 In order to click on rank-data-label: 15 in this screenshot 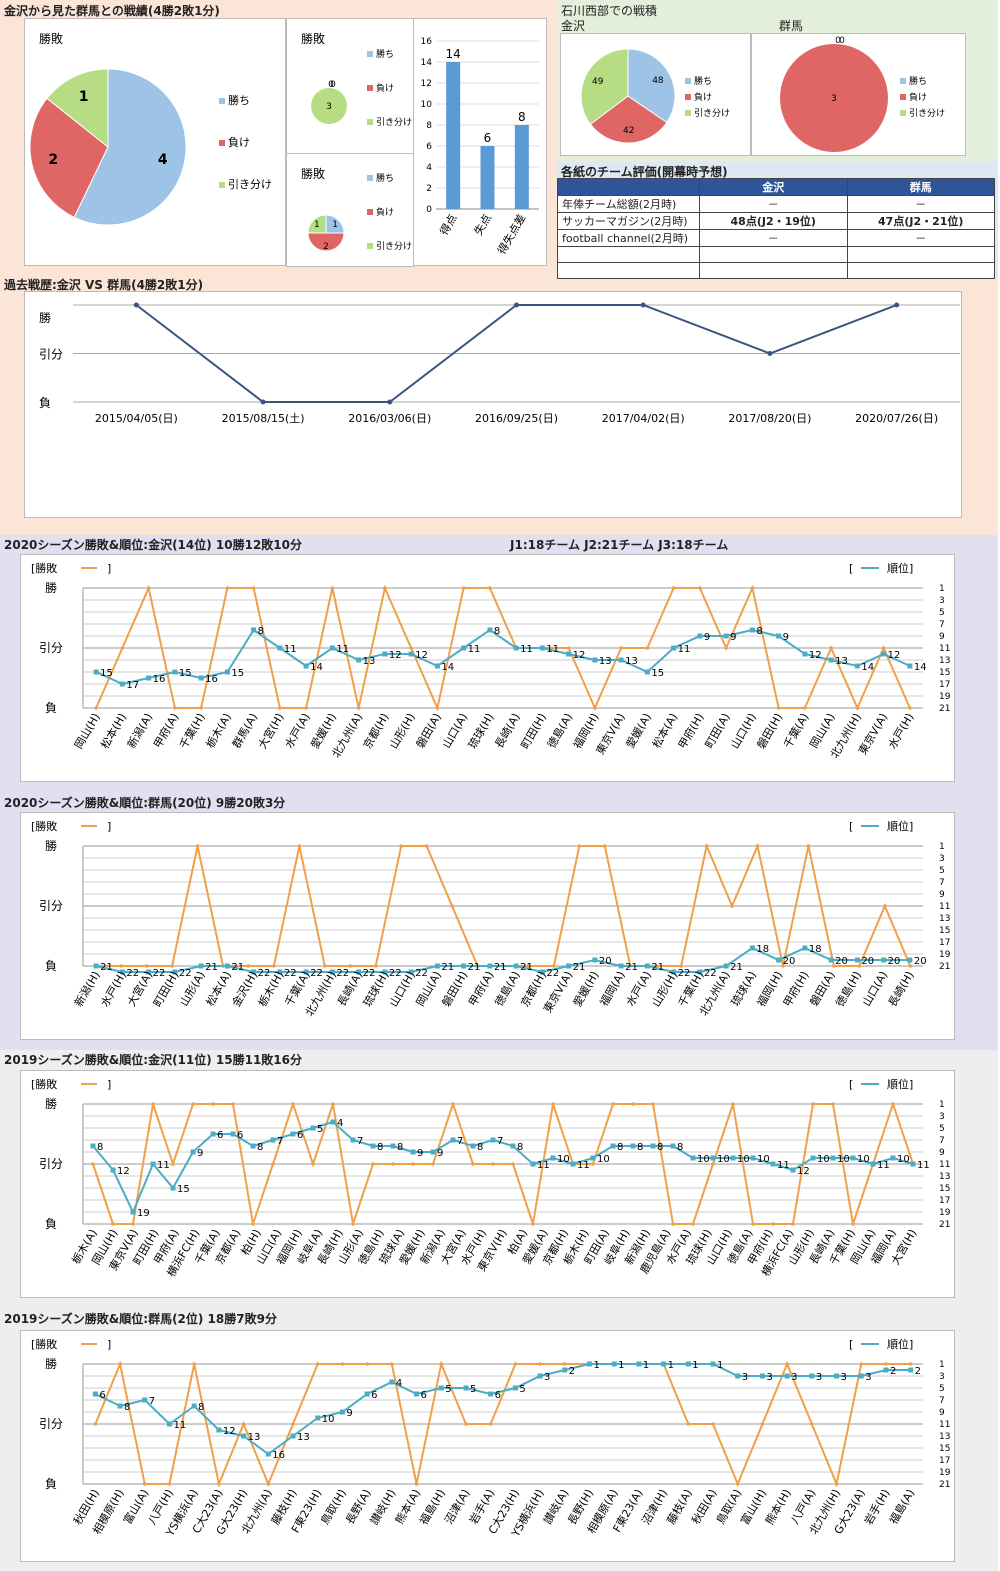, I will do `click(106, 673)`.